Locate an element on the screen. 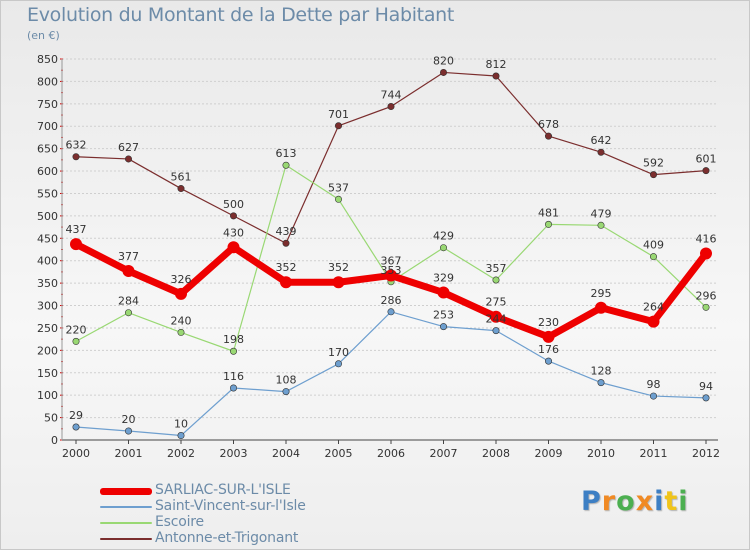  data-label: 500 is located at coordinates (233, 204).